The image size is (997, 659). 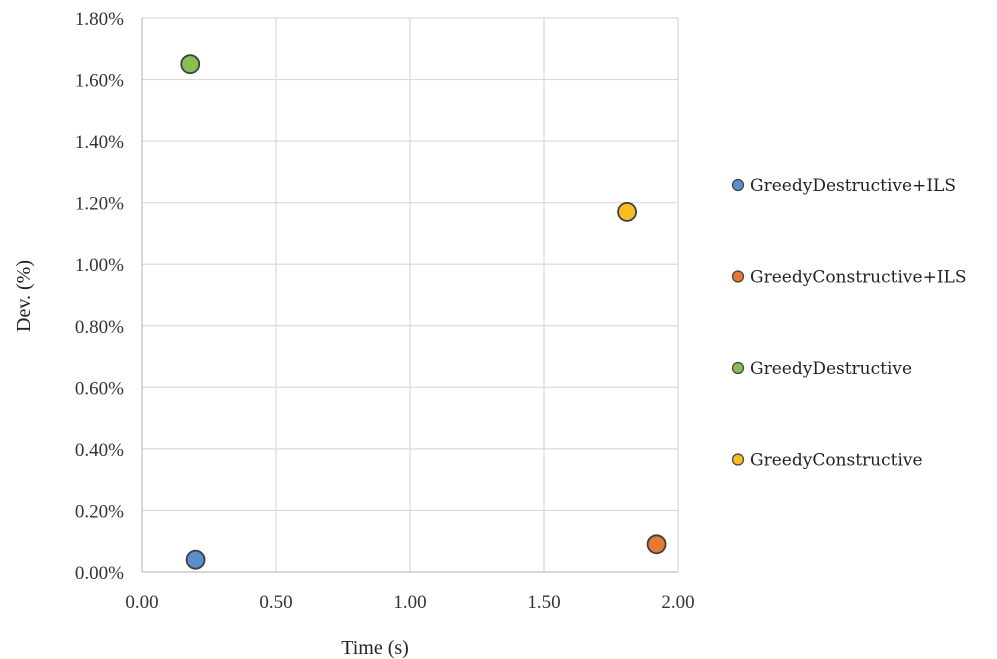 What do you see at coordinates (99, 388) in the screenshot?
I see `y-tick-label: 0.60%` at bounding box center [99, 388].